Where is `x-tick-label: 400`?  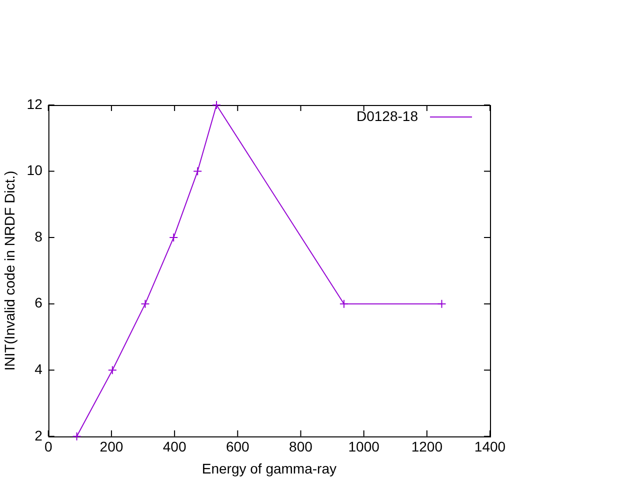
x-tick-label: 400 is located at coordinates (174, 446).